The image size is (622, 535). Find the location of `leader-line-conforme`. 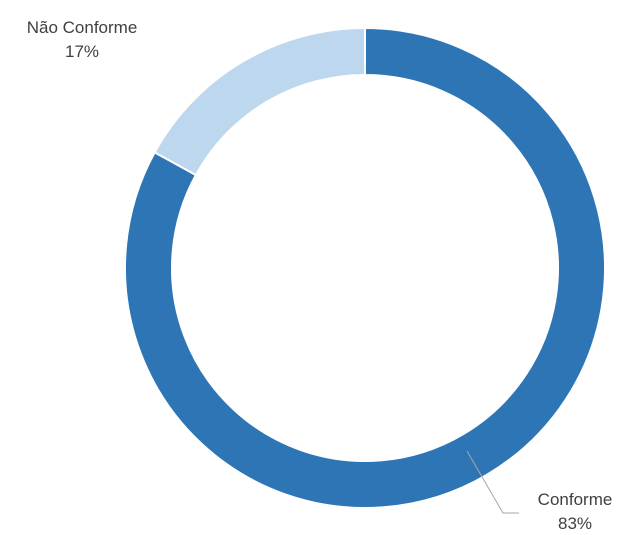

leader-line-conforme is located at coordinates (492, 482).